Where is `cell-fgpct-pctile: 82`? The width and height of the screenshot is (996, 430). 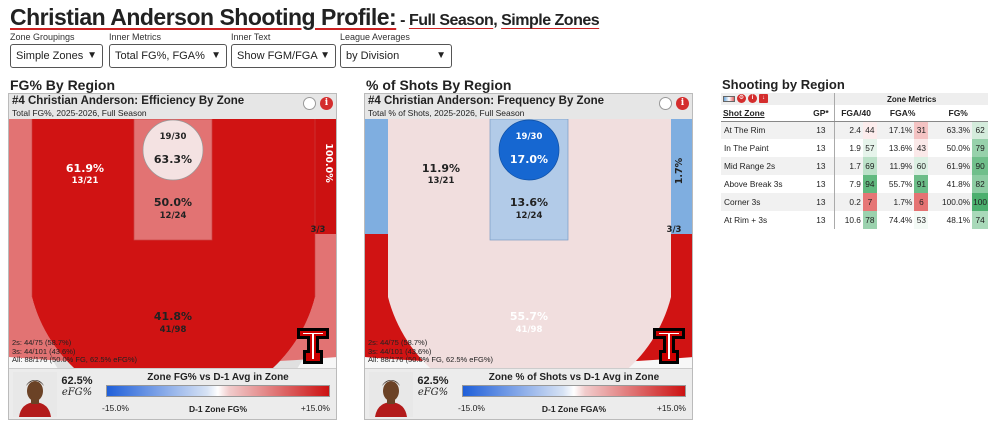 cell-fgpct-pctile: 82 is located at coordinates (980, 184).